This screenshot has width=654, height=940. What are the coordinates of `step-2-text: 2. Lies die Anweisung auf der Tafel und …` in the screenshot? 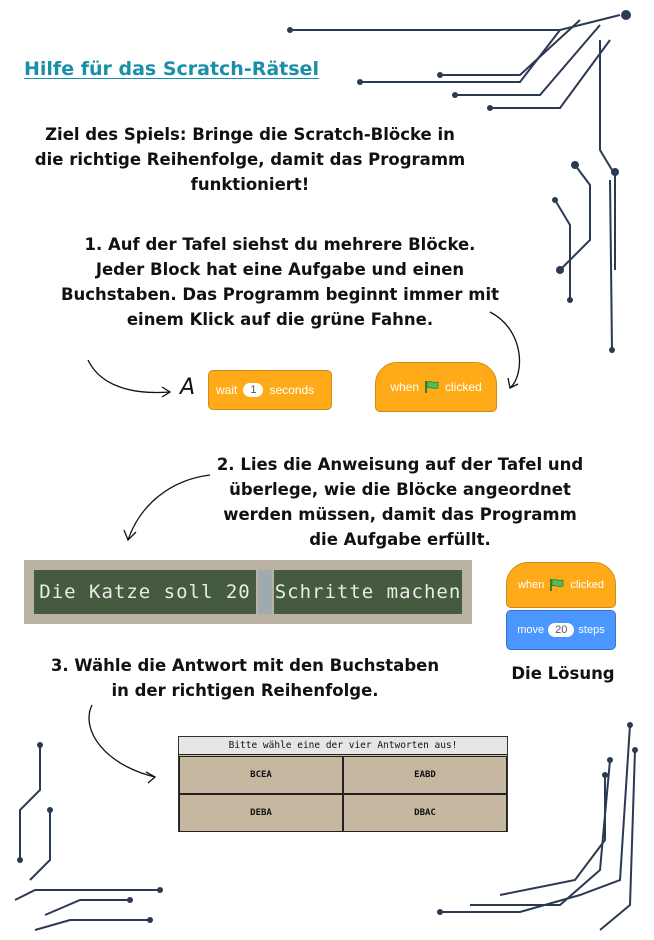 It's located at (400, 502).